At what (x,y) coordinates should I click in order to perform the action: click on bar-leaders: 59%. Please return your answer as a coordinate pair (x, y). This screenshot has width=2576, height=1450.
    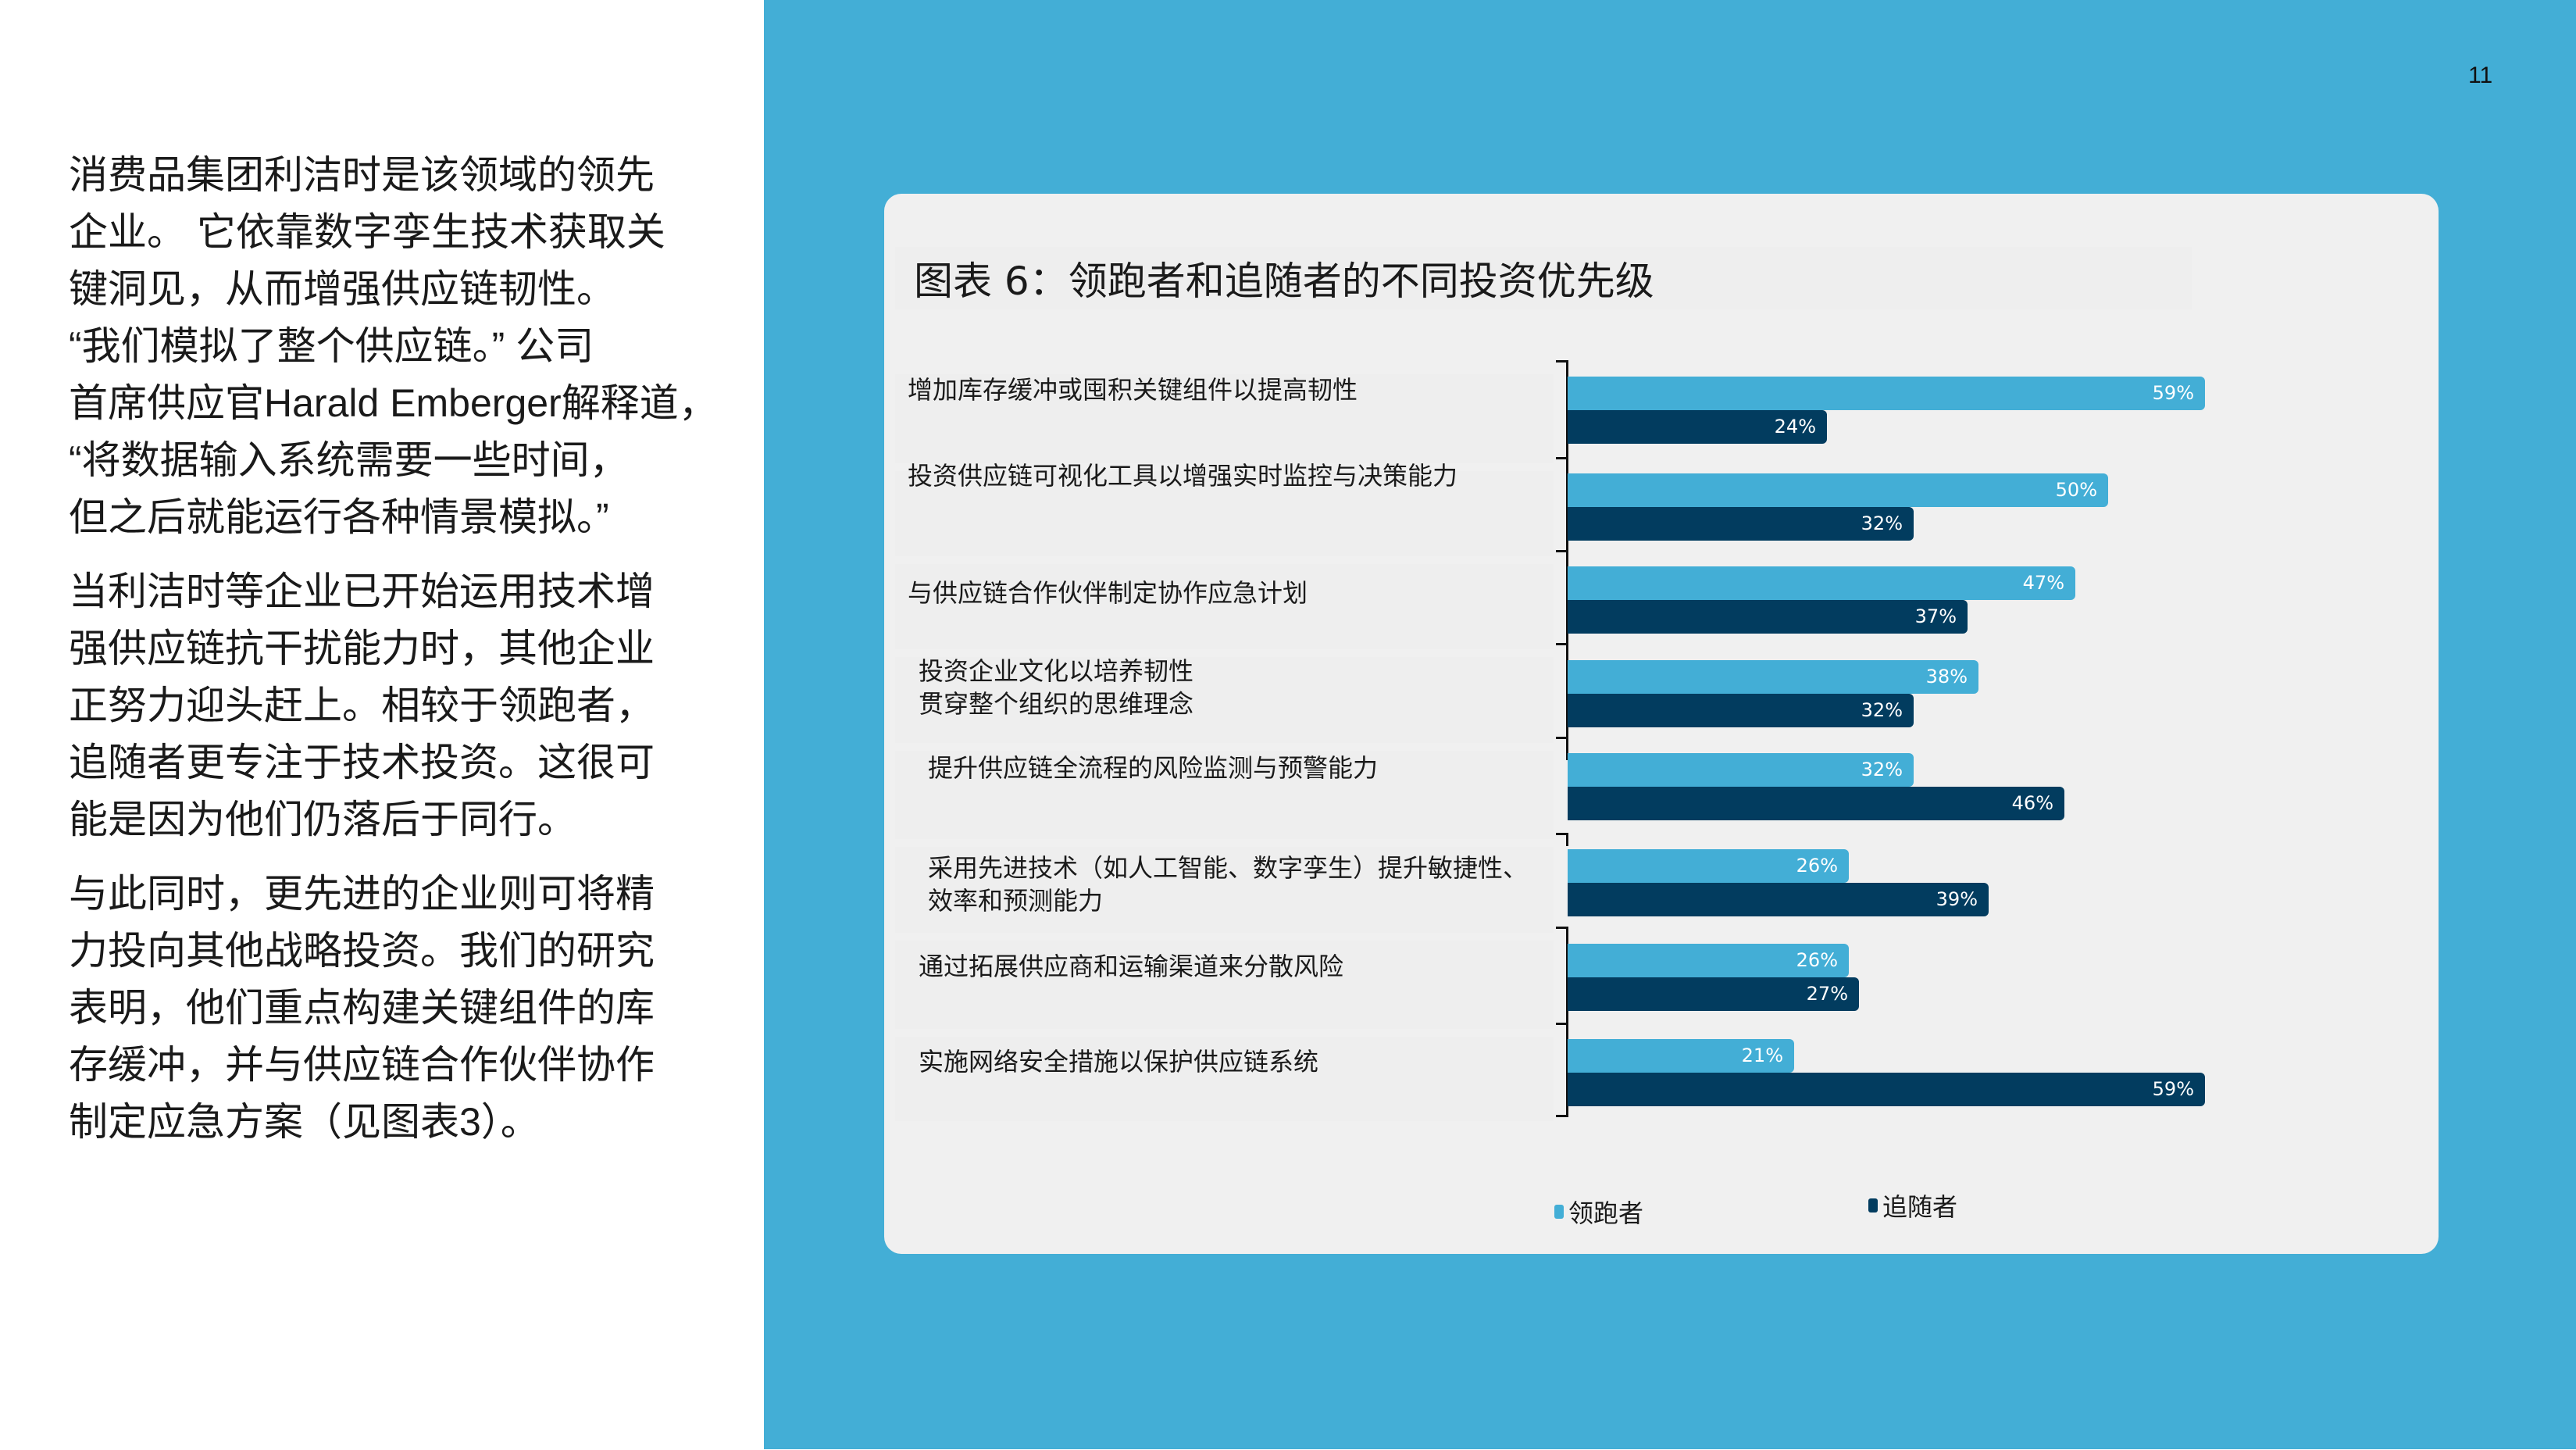
    Looking at the image, I should click on (1886, 393).